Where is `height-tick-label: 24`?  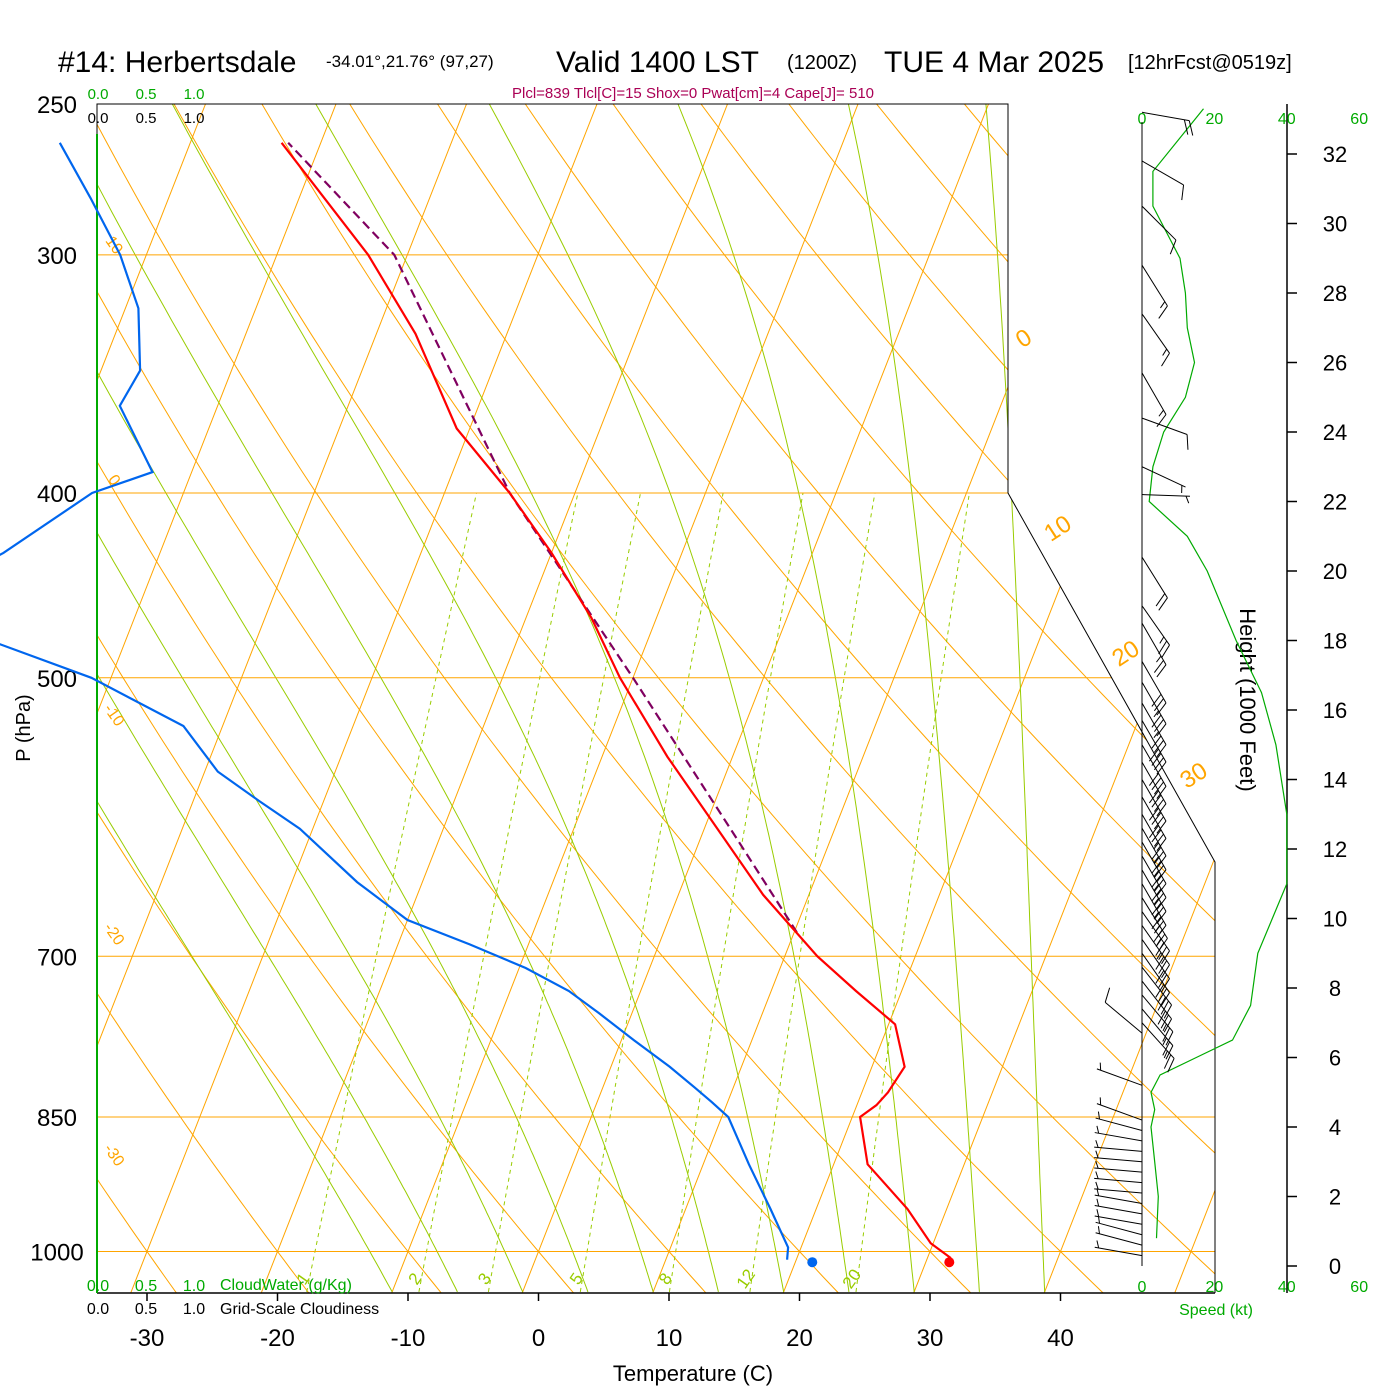
height-tick-label: 24 is located at coordinates (1335, 432).